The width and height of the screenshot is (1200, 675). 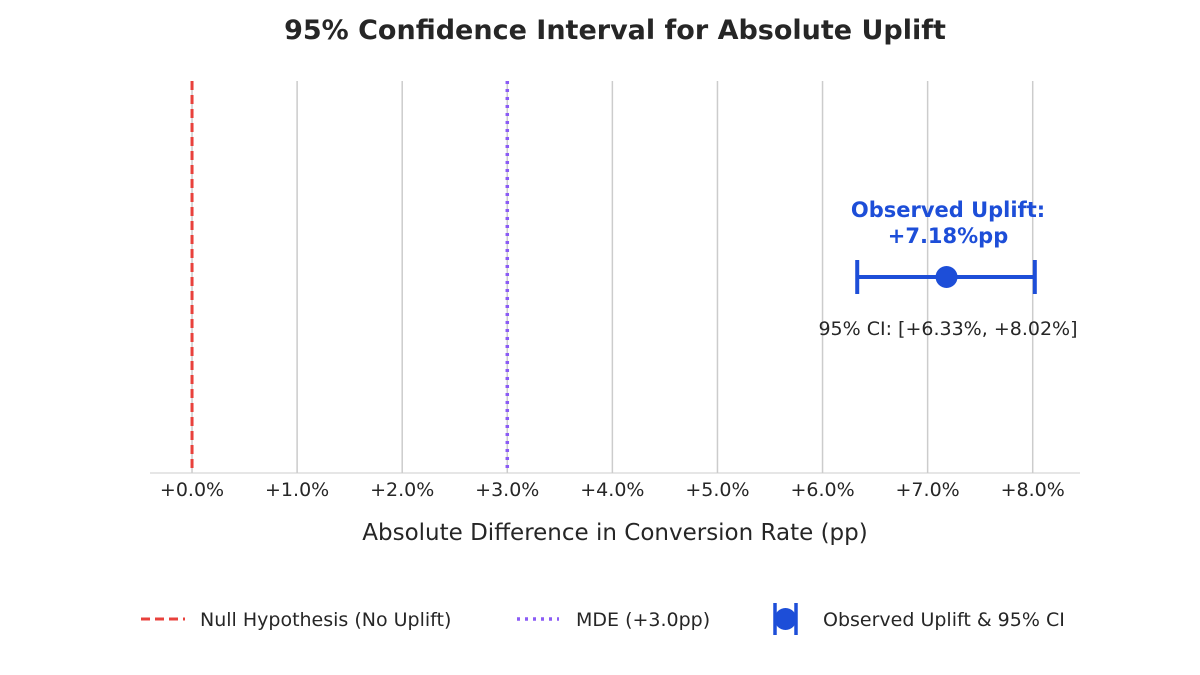 I want to click on x-tick-label: +0.0%, so click(x=192, y=490).